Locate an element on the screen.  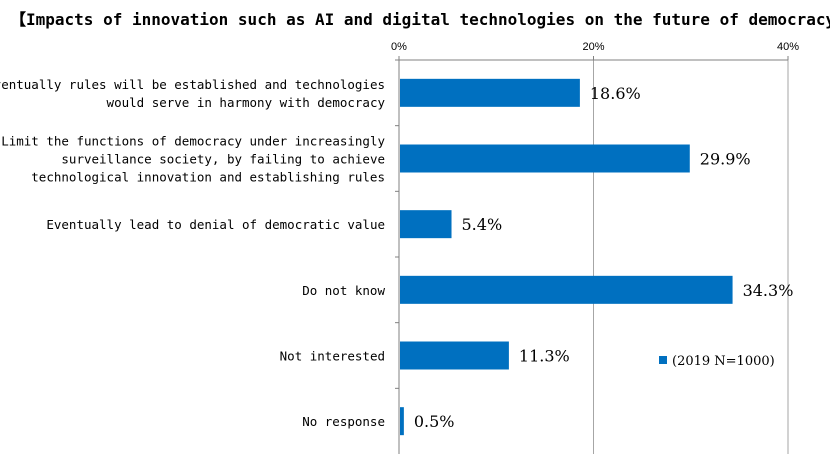
legend-swatch is located at coordinates (663, 360).